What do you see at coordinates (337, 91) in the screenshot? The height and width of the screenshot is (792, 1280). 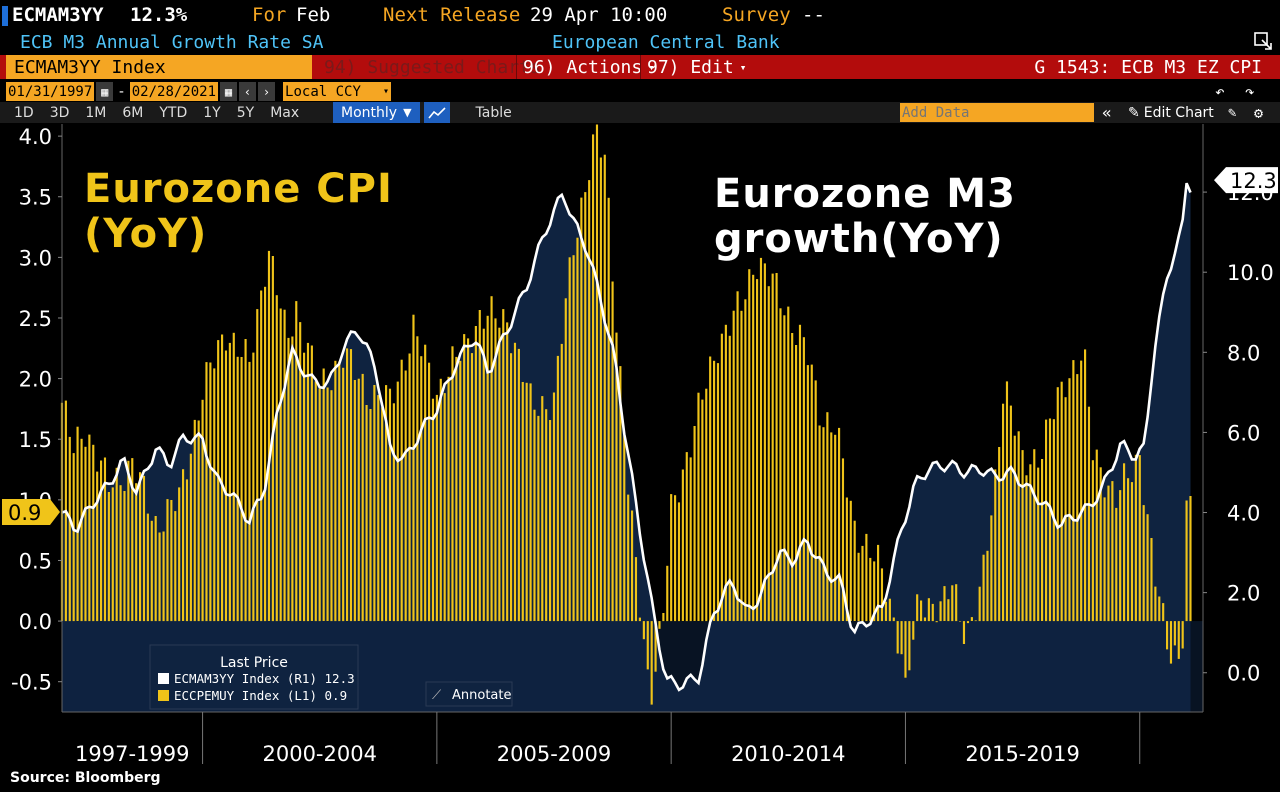 I see `currency-select: Local CCY ▾` at bounding box center [337, 91].